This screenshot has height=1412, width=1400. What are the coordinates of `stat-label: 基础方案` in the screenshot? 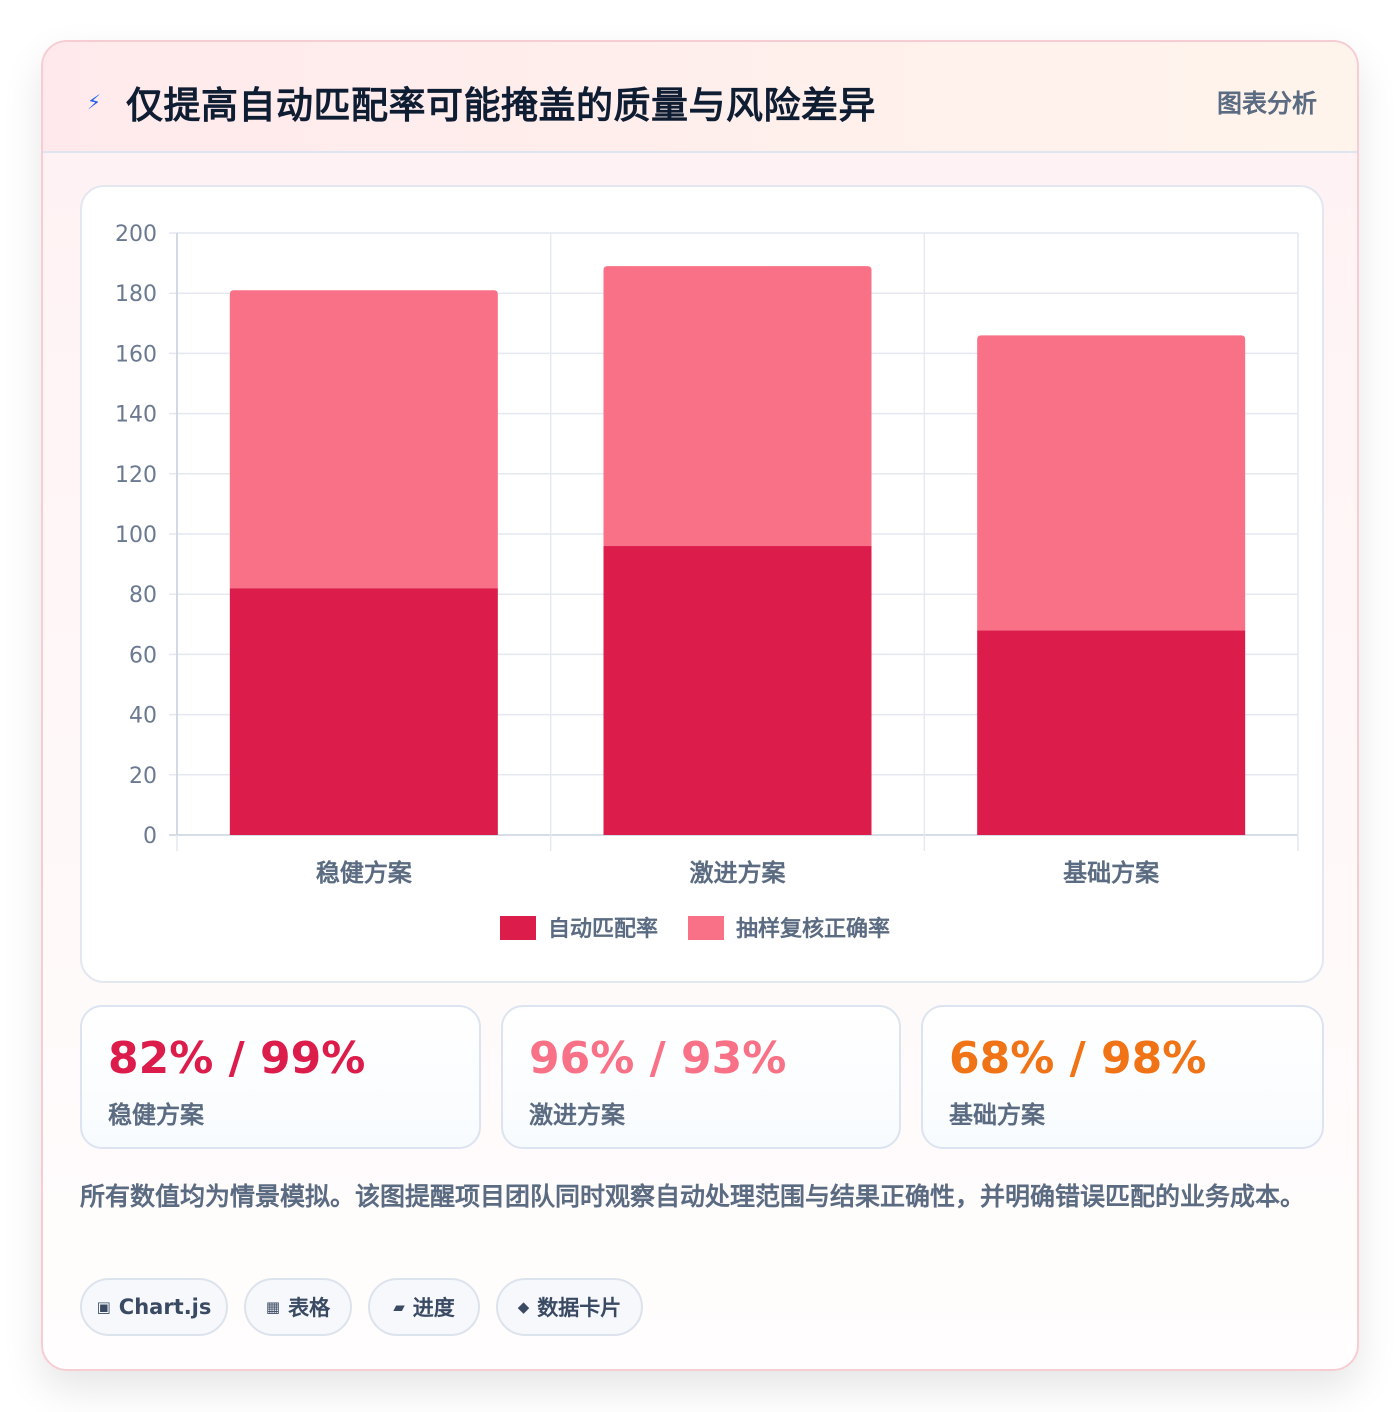 It's located at (997, 1115).